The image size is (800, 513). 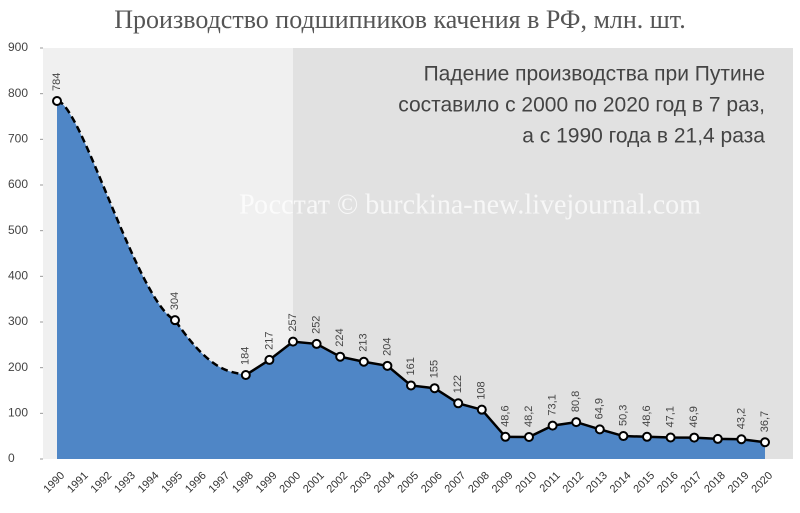 What do you see at coordinates (503, 483) in the screenshot?
I see `x-tick-label: 2009` at bounding box center [503, 483].